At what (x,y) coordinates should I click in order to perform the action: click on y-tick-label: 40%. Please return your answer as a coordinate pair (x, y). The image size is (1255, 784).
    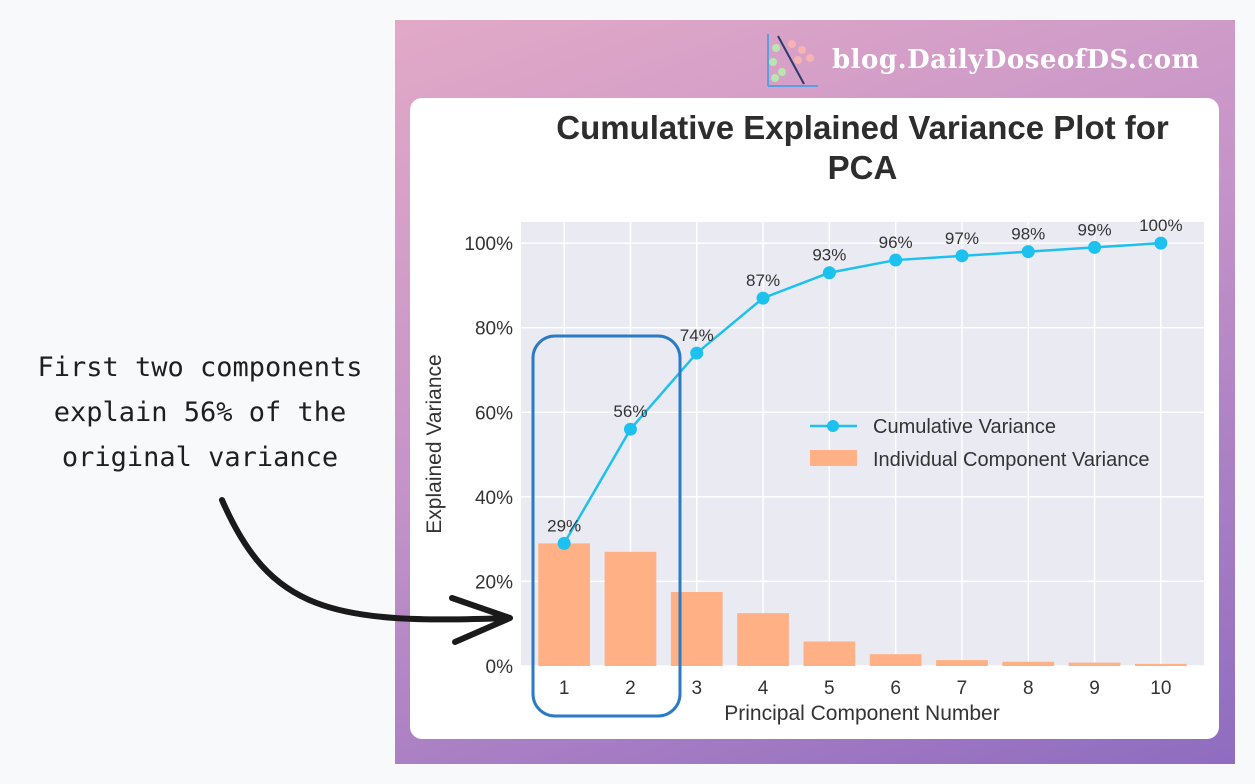
    Looking at the image, I should click on (494, 498).